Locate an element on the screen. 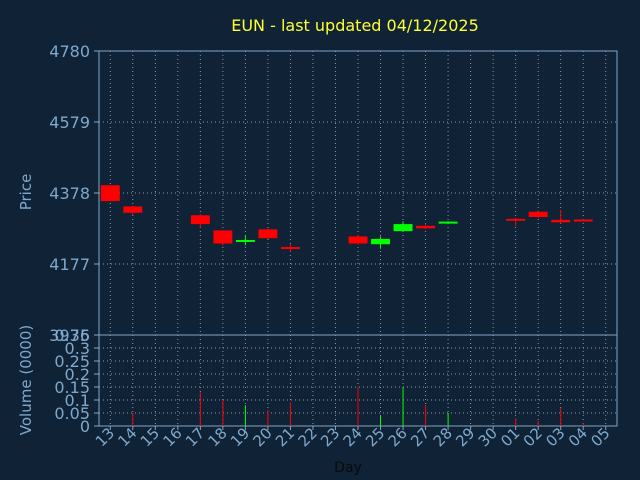 This screenshot has height=480, width=640. x-tick-label: 05 is located at coordinates (600, 437).